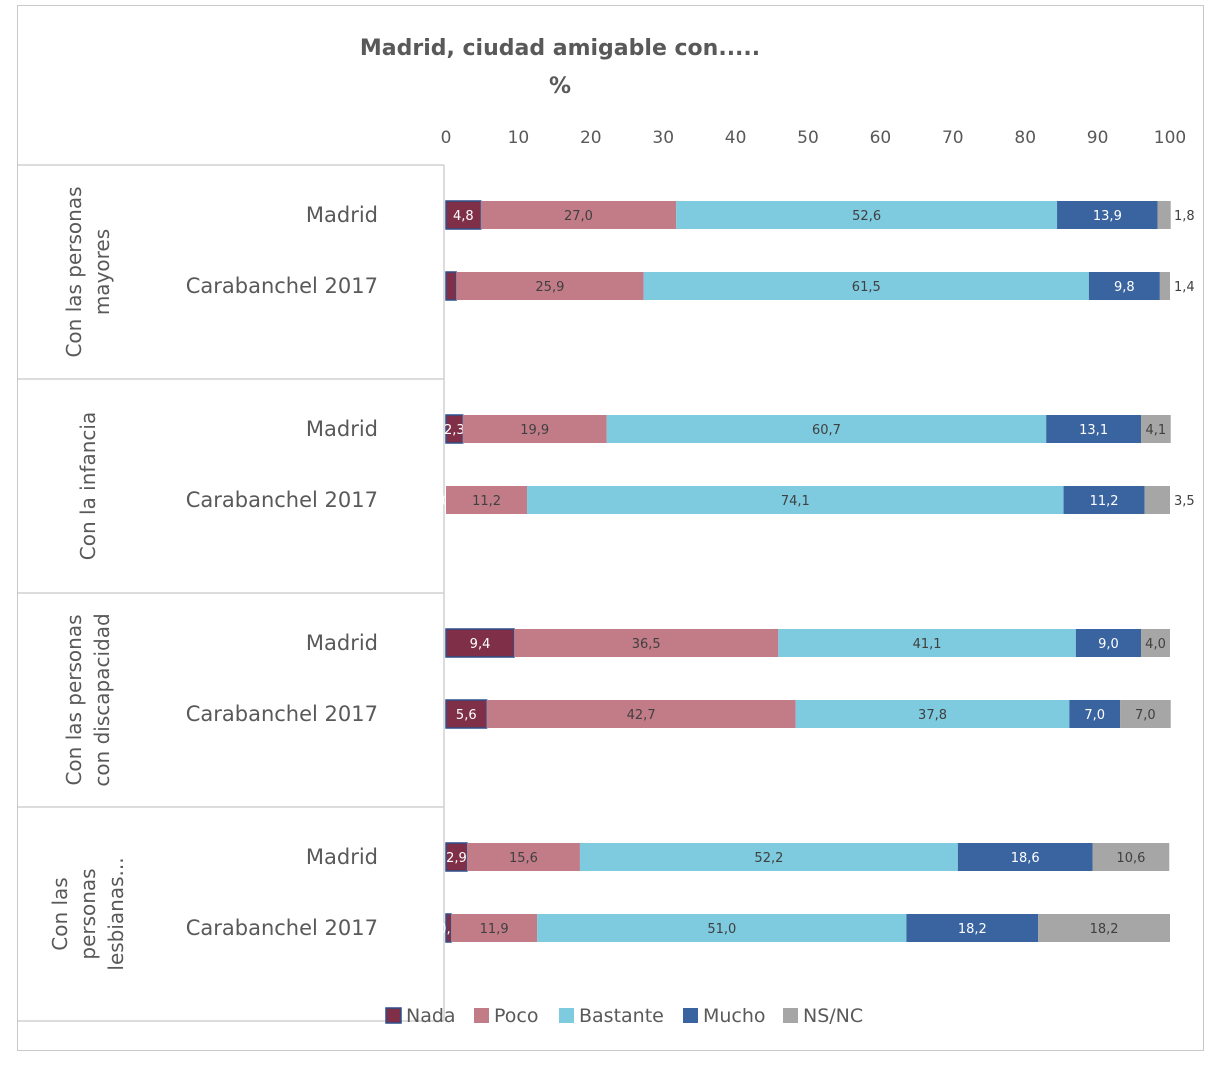 The width and height of the screenshot is (1216, 1067). What do you see at coordinates (721, 929) in the screenshot?
I see `data-label: 51,0` at bounding box center [721, 929].